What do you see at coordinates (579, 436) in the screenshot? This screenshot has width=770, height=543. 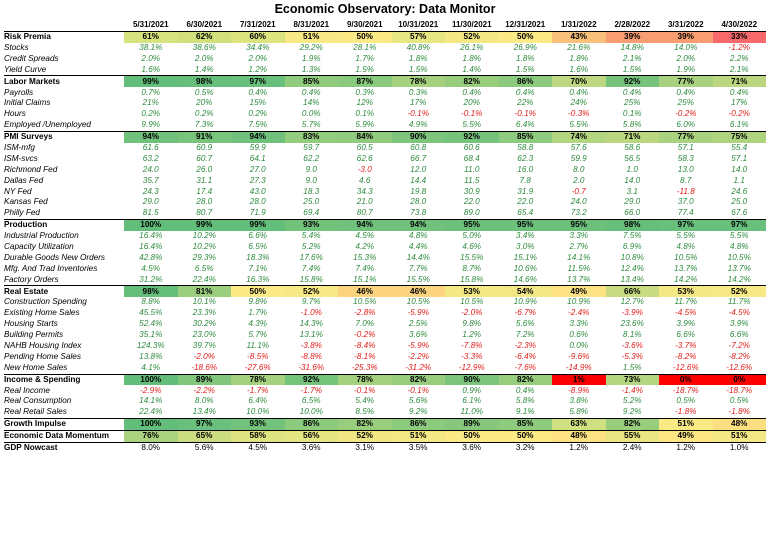 I see `summary-value: 48%` at bounding box center [579, 436].